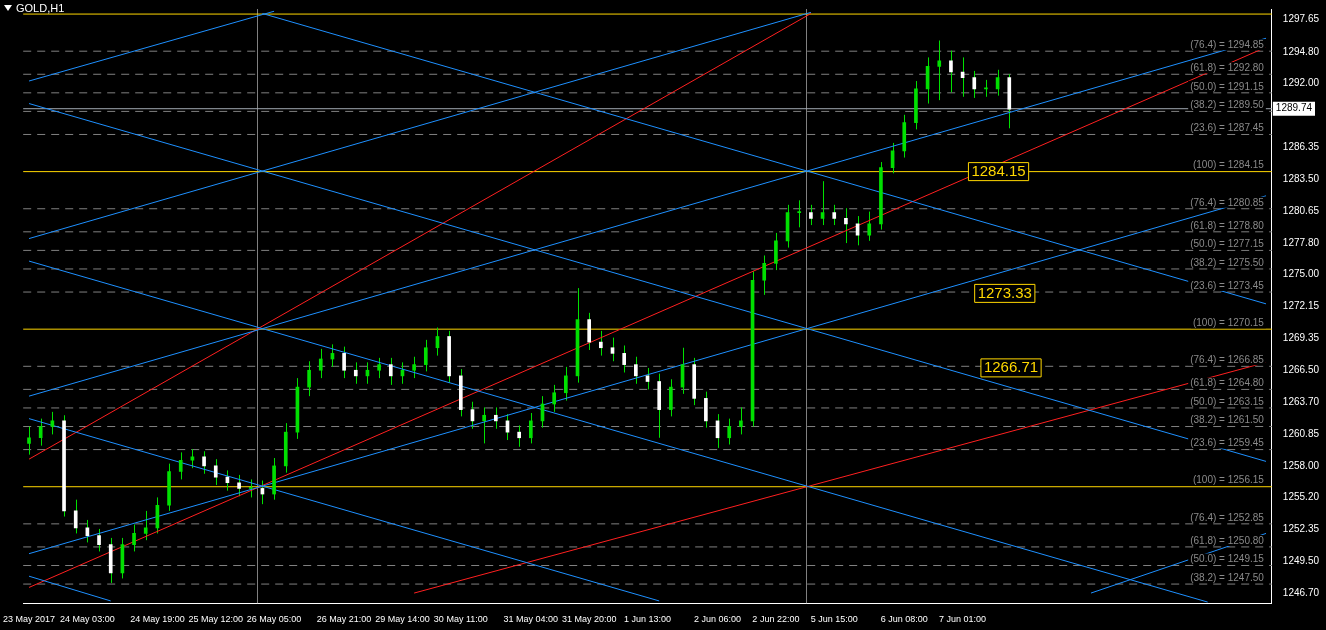 This screenshot has height=630, width=1326. I want to click on y-tick-label: 1297.65, so click(1301, 19).